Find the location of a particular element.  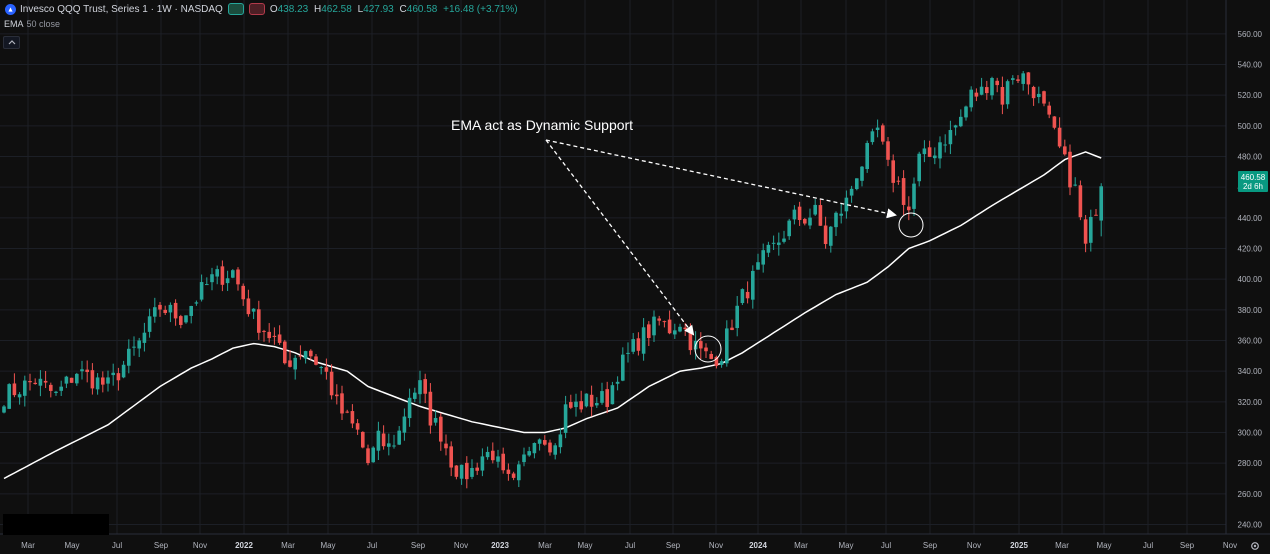

price-tick-label: 540.00 is located at coordinates (1250, 65).